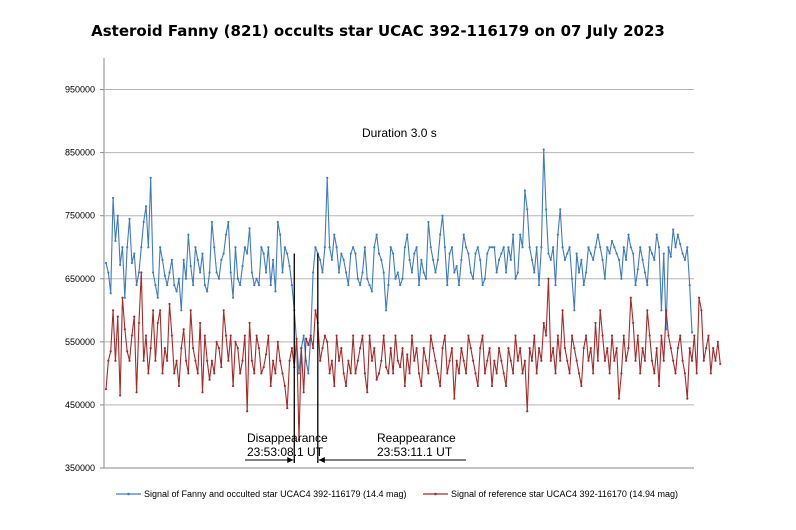  Describe the element at coordinates (399, 133) in the screenshot. I see `duration-annotation: Duration 3.0 s` at that location.